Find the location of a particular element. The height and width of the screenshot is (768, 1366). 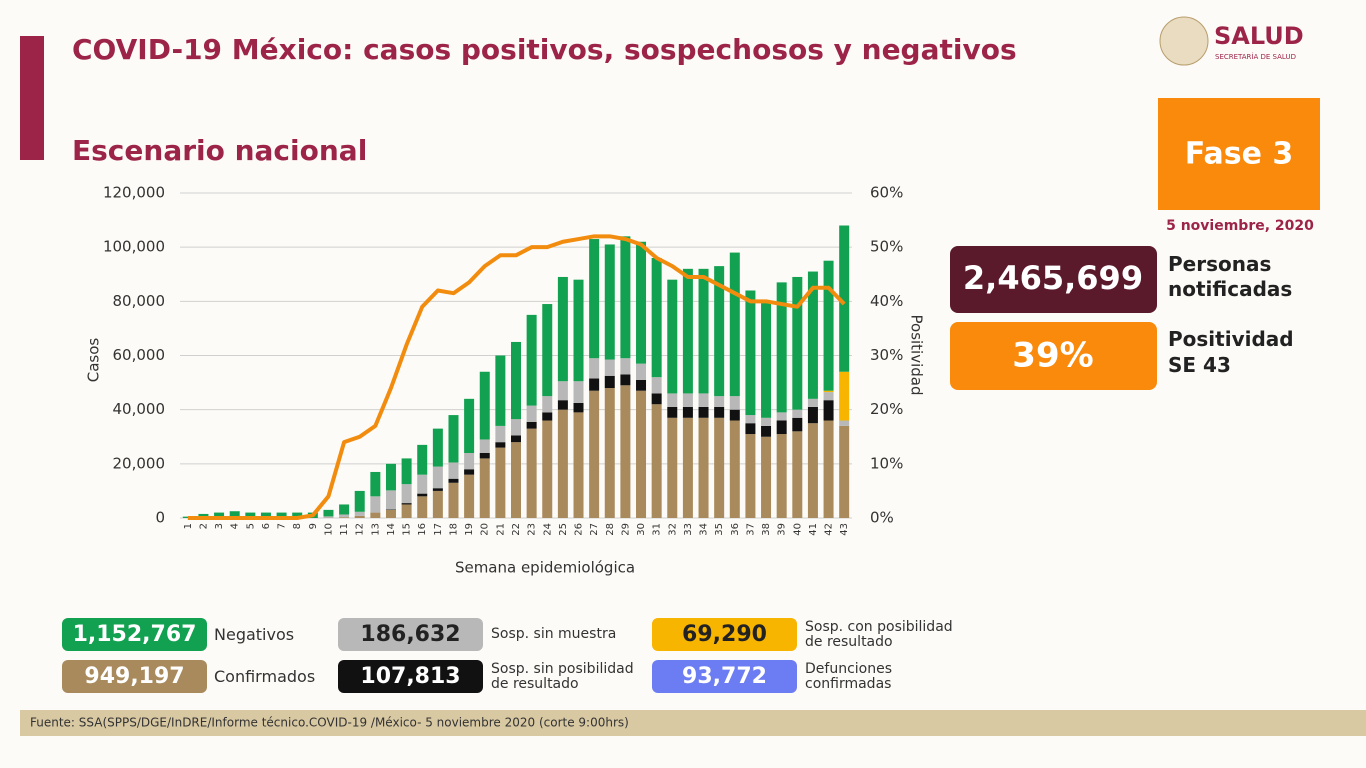

y-tick-label: 20,000 is located at coordinates (139, 463).